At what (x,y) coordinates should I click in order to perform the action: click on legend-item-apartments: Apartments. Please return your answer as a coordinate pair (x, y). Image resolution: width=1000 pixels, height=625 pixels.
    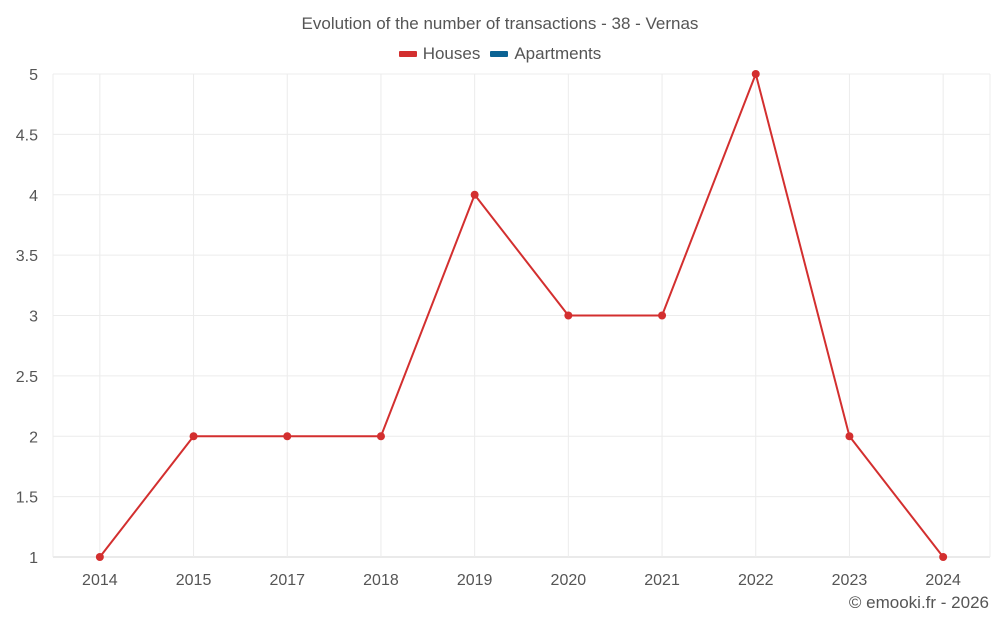
    Looking at the image, I should click on (545, 54).